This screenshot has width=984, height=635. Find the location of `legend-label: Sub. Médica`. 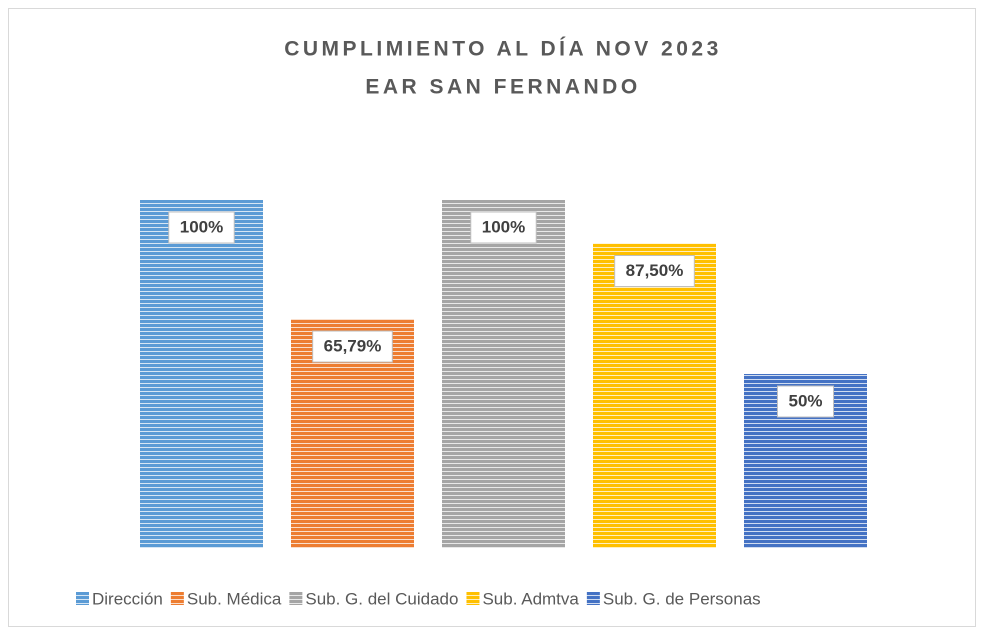

legend-label: Sub. Médica is located at coordinates (234, 598).